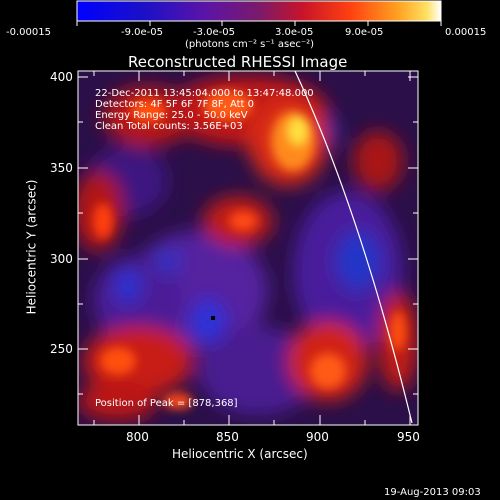 The height and width of the screenshot is (500, 500). Describe the element at coordinates (61, 77) in the screenshot. I see `y-tick-label: 400` at that location.